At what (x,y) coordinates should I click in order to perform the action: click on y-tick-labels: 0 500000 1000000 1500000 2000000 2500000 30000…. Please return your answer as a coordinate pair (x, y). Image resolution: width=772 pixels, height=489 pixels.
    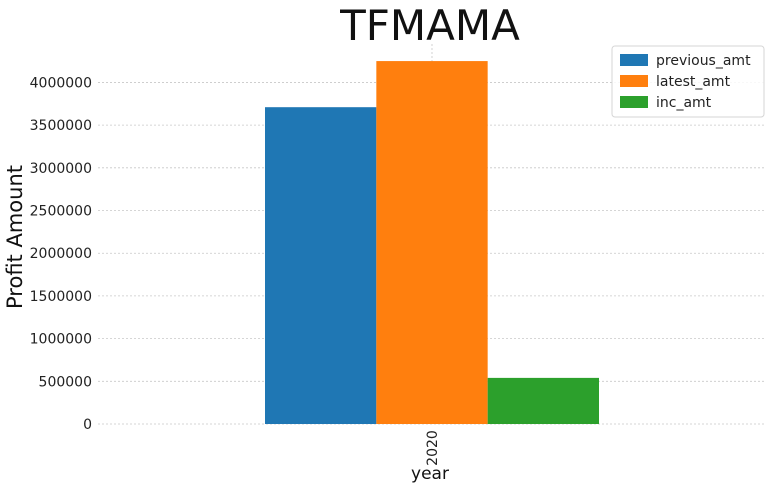
    Looking at the image, I should click on (61, 254).